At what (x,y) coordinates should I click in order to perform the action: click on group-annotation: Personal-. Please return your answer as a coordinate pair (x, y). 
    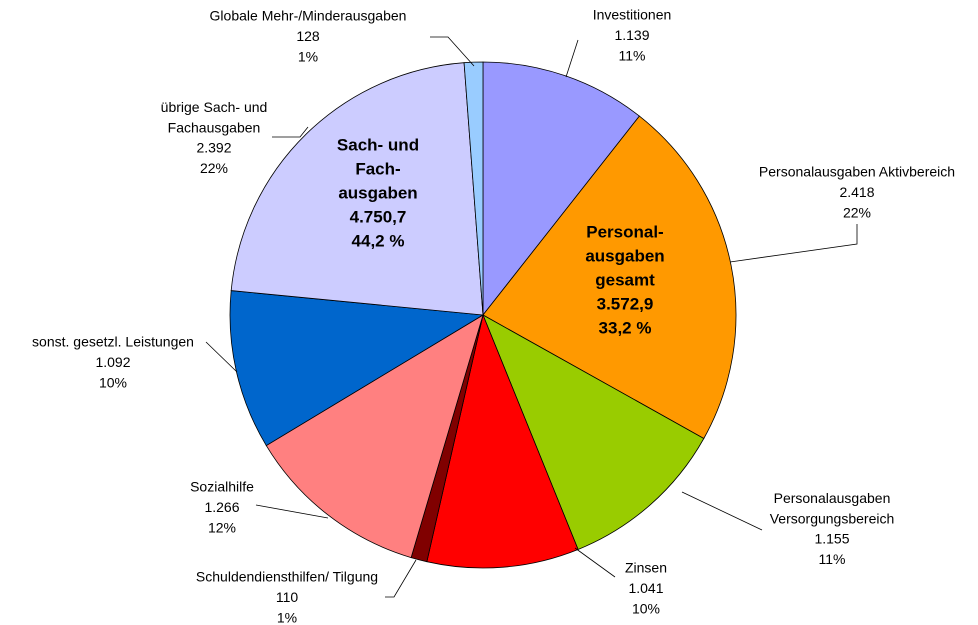
    Looking at the image, I should click on (624, 231).